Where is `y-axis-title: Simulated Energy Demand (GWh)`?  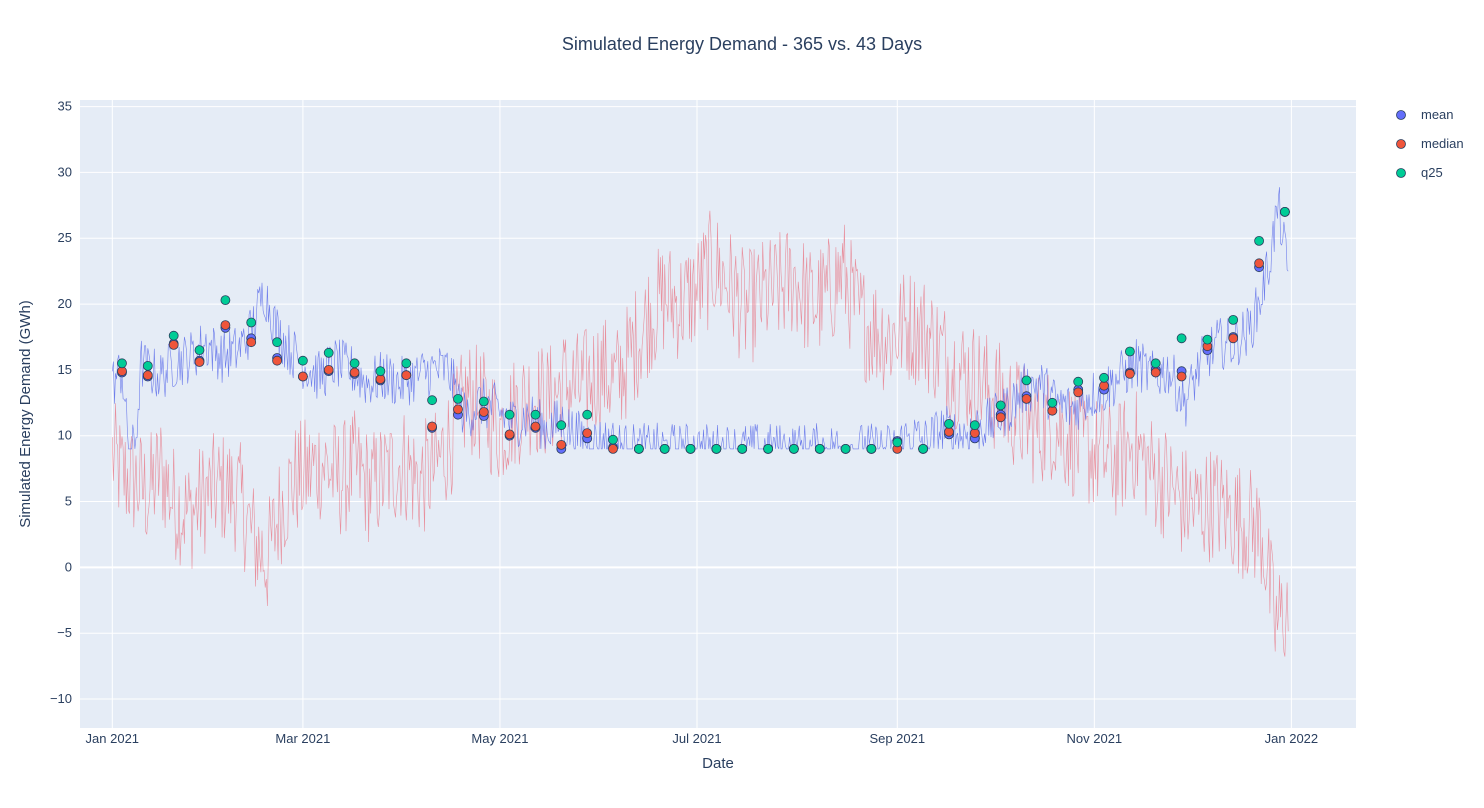
y-axis-title: Simulated Energy Demand (GWh) is located at coordinates (25, 414).